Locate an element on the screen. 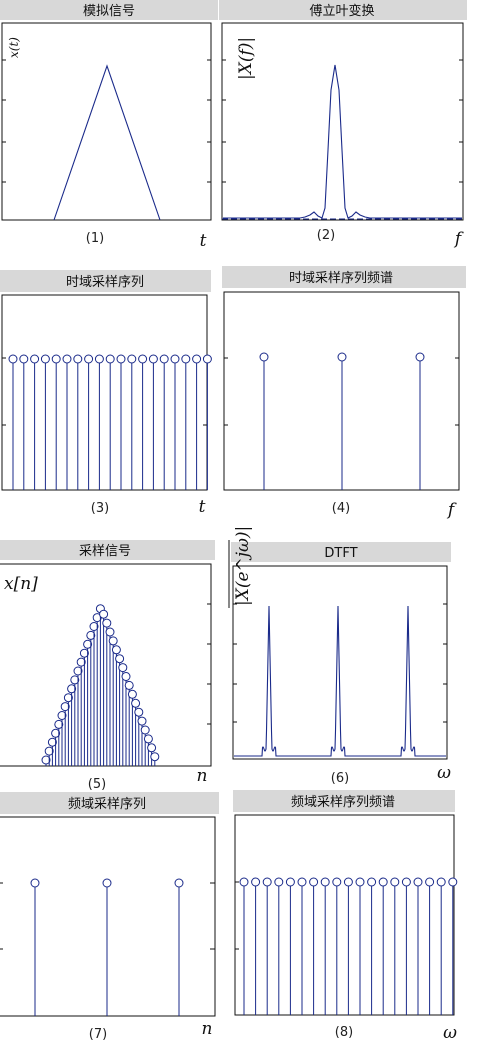 The width and height of the screenshot is (479, 1044). panel-7-header is located at coordinates (109, 803).